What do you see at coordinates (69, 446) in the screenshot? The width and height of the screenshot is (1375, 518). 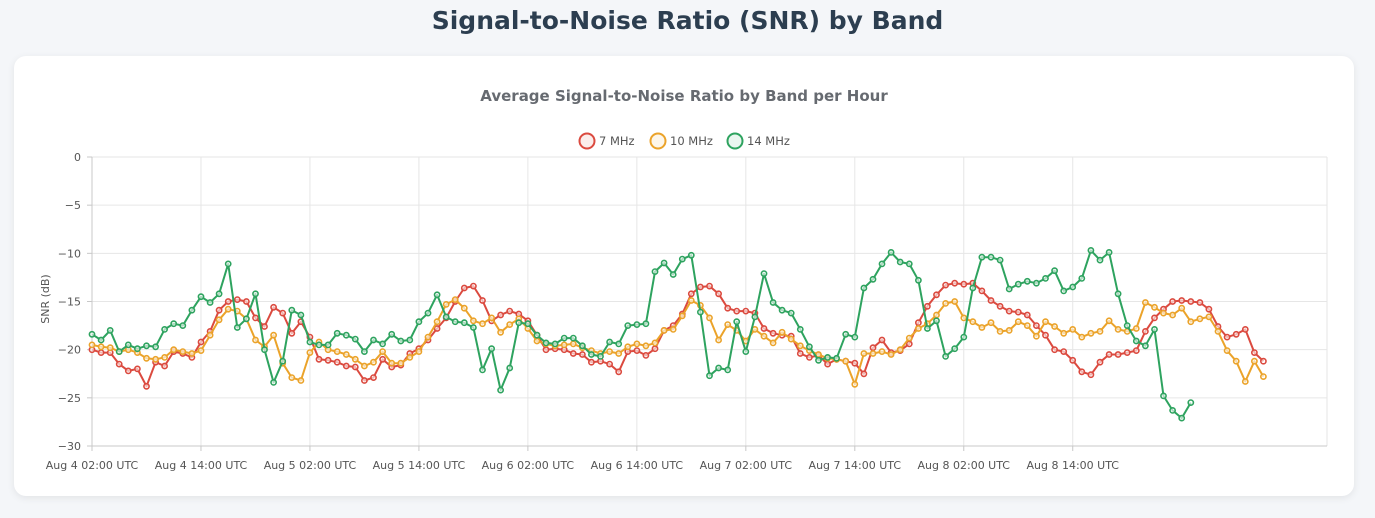 I see `y-tick-label: −30` at bounding box center [69, 446].